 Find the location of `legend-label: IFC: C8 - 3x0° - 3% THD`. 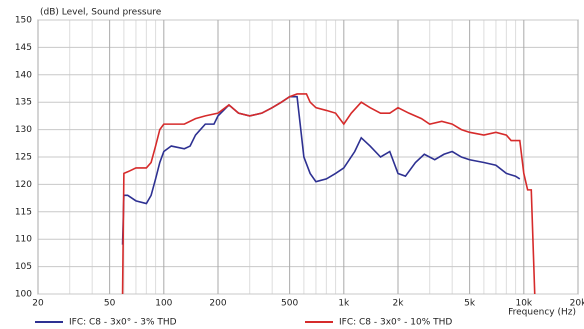

legend-label: IFC: C8 - 3x0° - 3% THD is located at coordinates (123, 323).